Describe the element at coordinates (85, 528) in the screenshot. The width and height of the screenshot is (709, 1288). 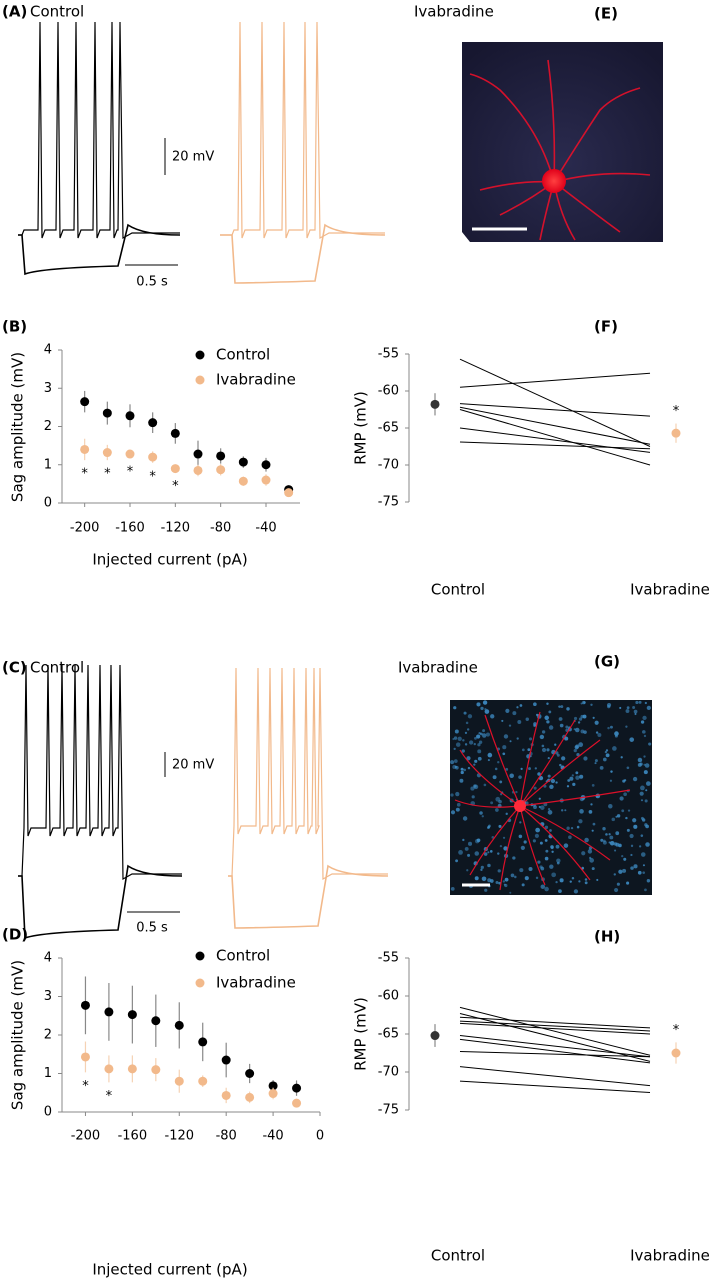
I see `x-tick-label: -200` at that location.